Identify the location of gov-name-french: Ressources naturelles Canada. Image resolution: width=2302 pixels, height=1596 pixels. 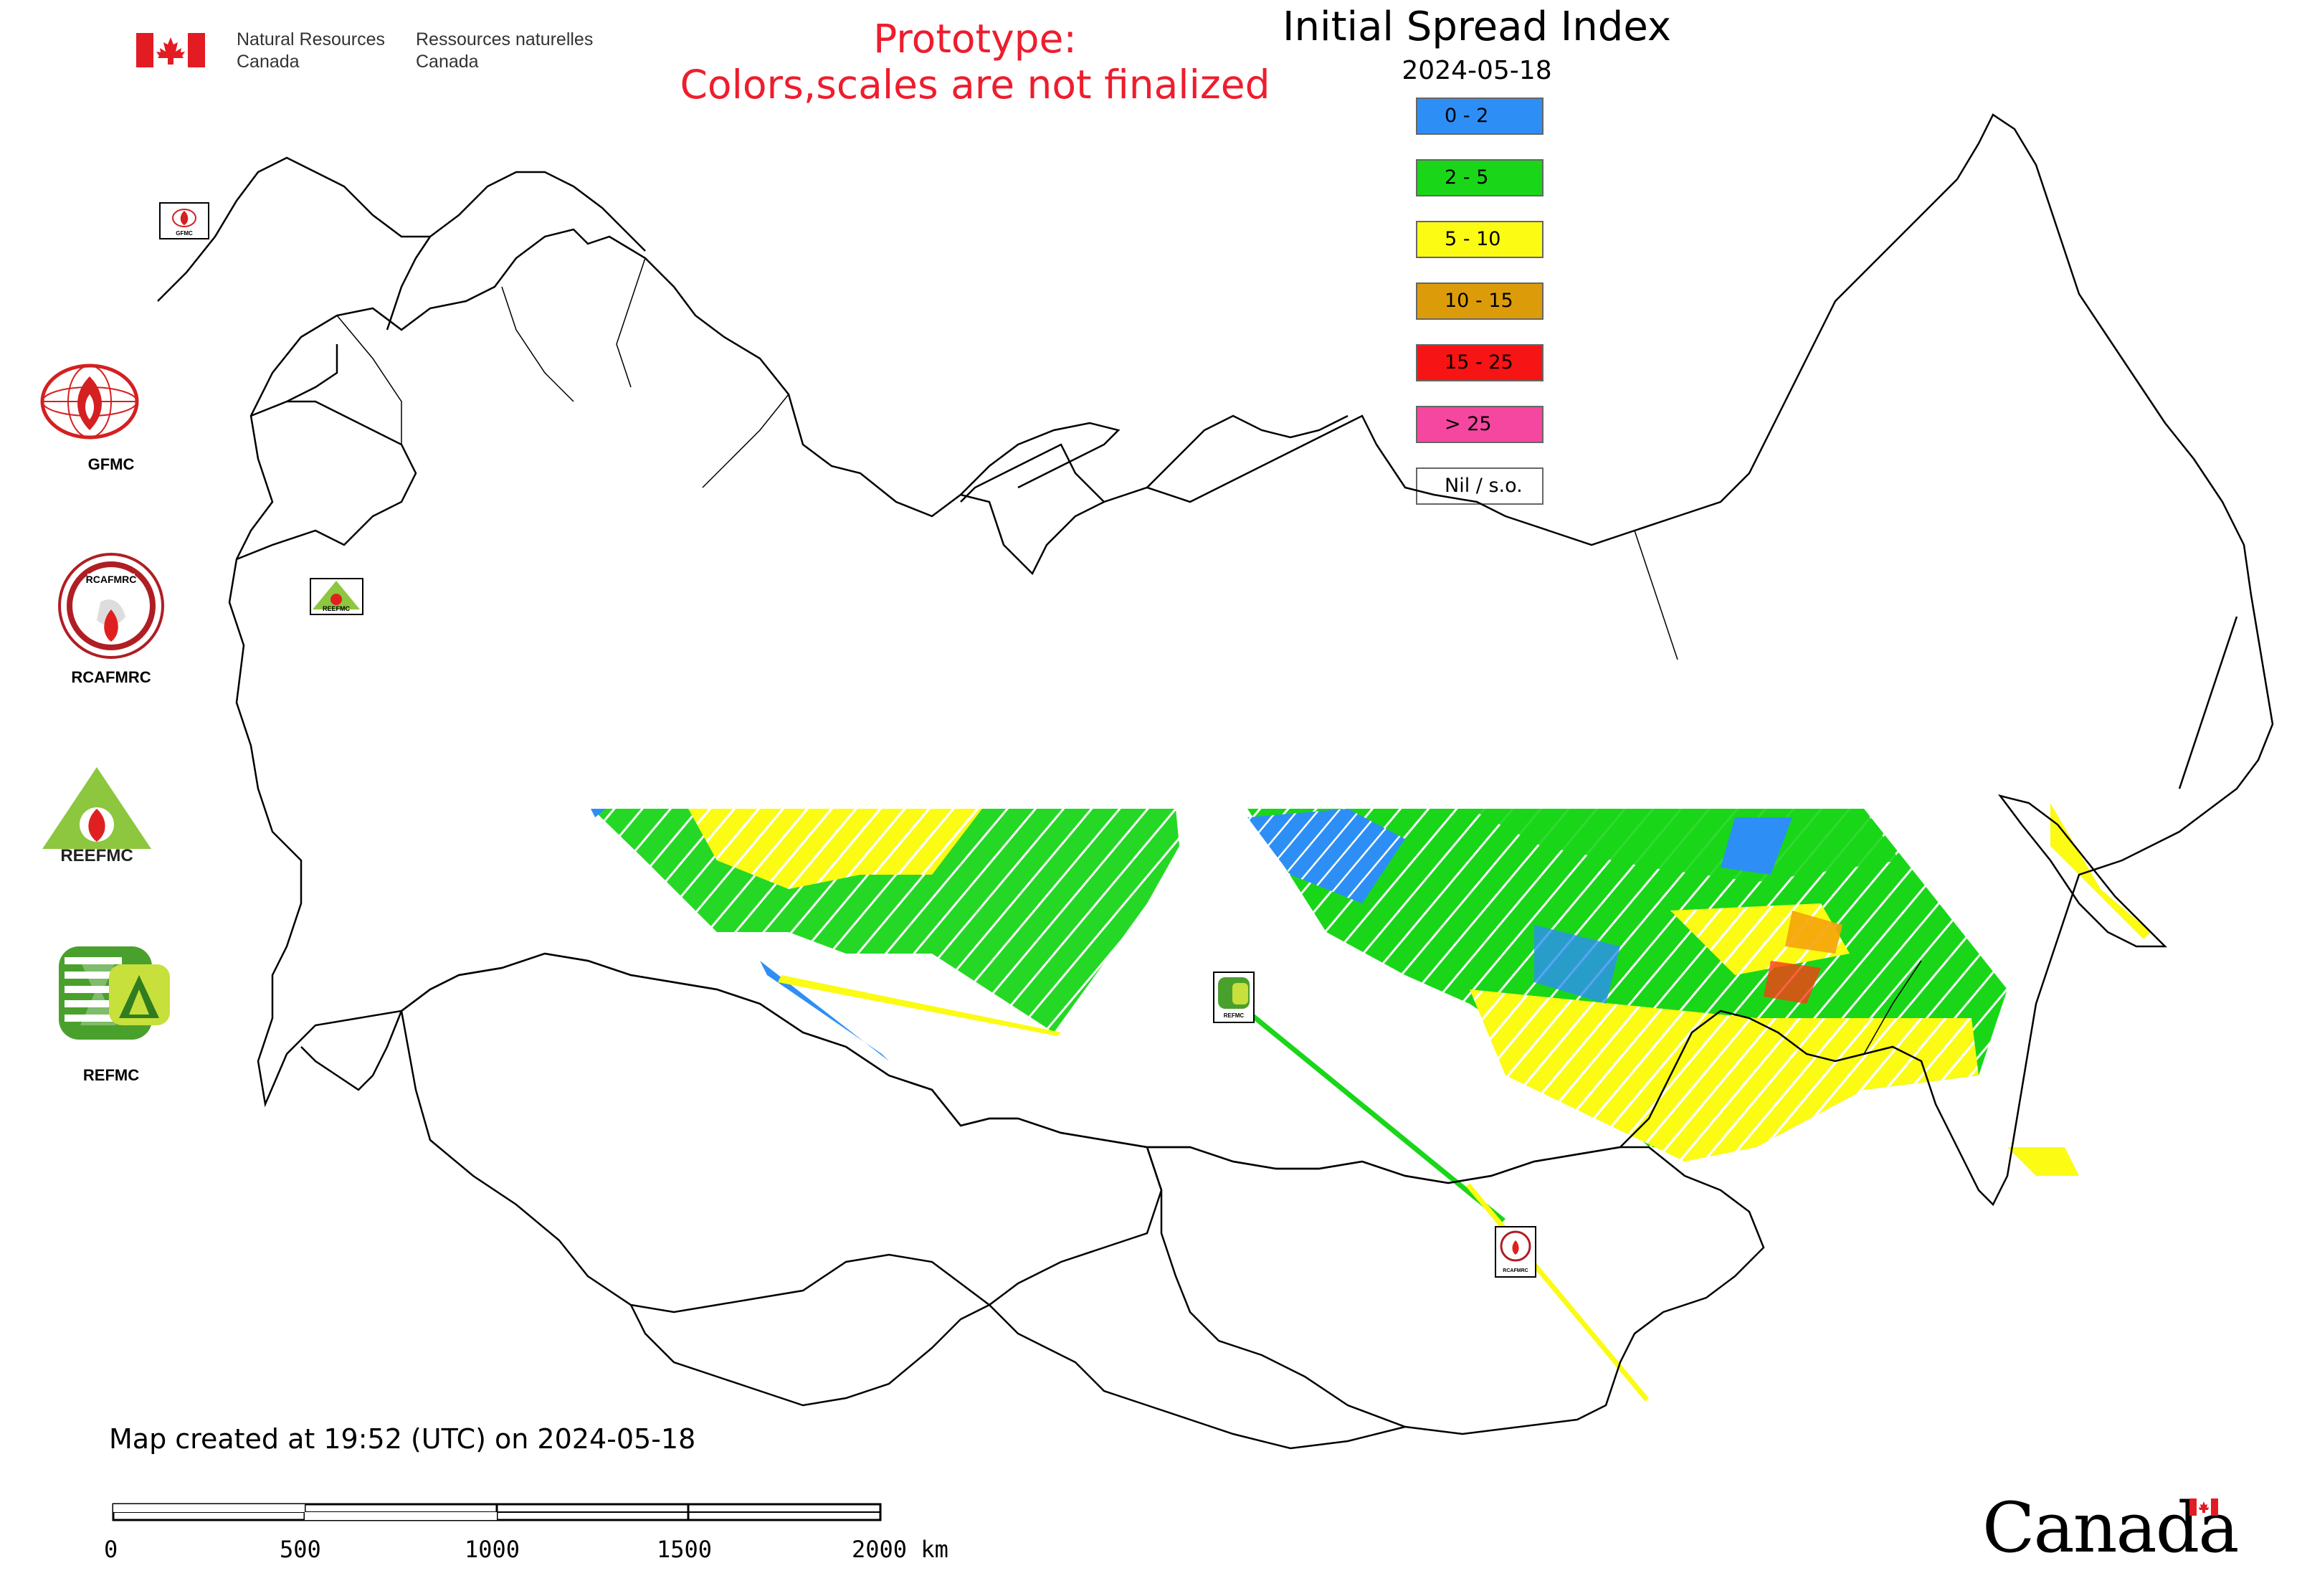
(505, 50).